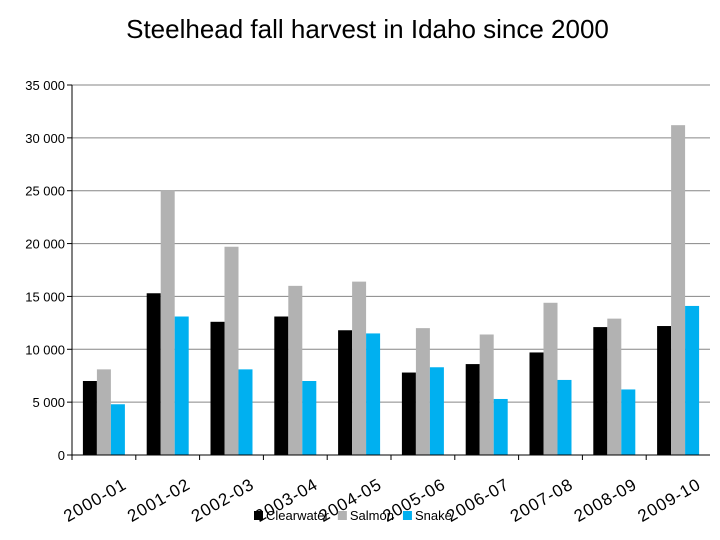 This screenshot has width=720, height=540. I want to click on y-tick-label: 35 000, so click(45, 85).